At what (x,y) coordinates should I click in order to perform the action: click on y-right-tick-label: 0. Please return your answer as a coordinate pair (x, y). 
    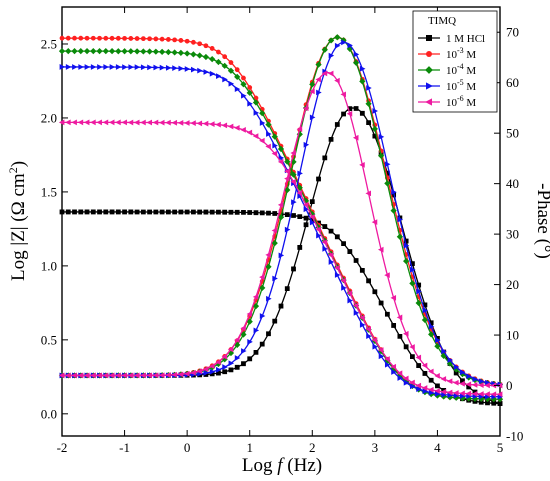
    Looking at the image, I should click on (509, 385).